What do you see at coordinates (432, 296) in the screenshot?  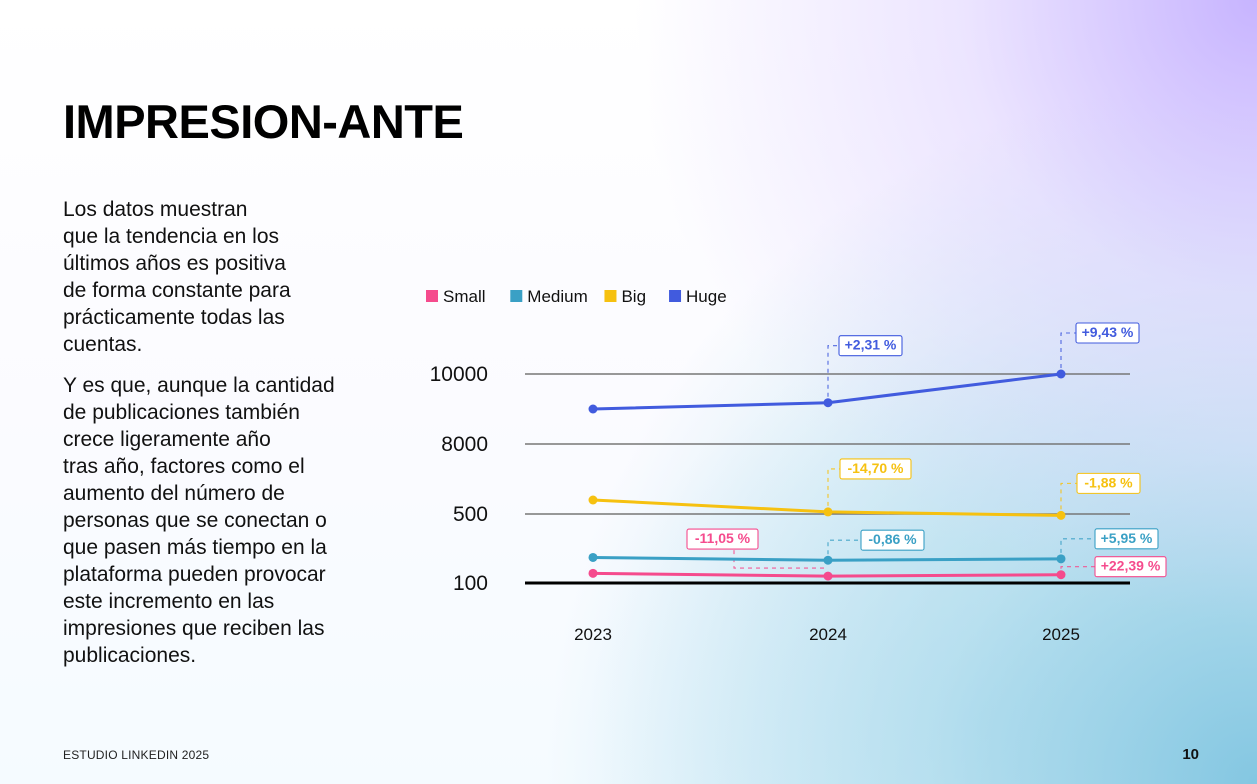 I see `legend-swatch-small` at bounding box center [432, 296].